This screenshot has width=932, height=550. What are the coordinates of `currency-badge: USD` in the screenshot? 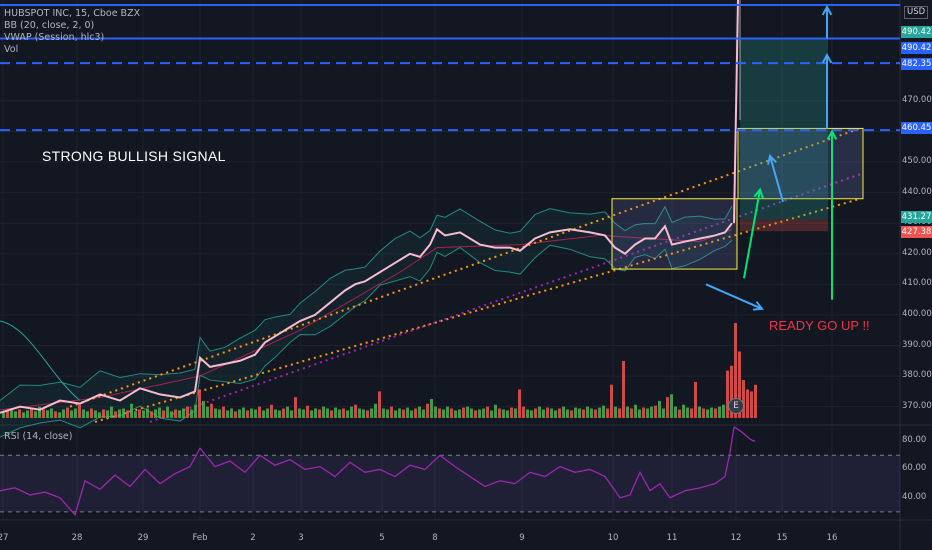 It's located at (916, 12).